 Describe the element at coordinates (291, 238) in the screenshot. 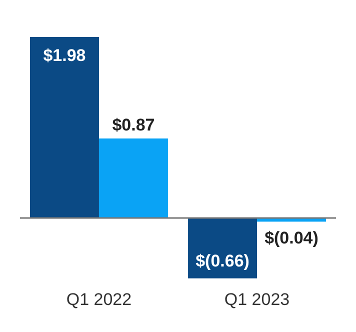

I see `data-label: $(0.04)` at that location.